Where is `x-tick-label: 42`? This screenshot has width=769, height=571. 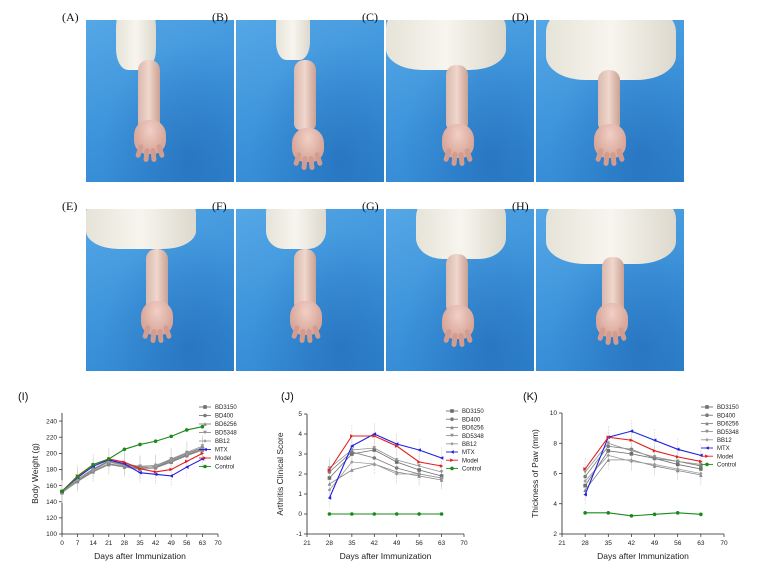 x-tick-label: 42 is located at coordinates (632, 543).